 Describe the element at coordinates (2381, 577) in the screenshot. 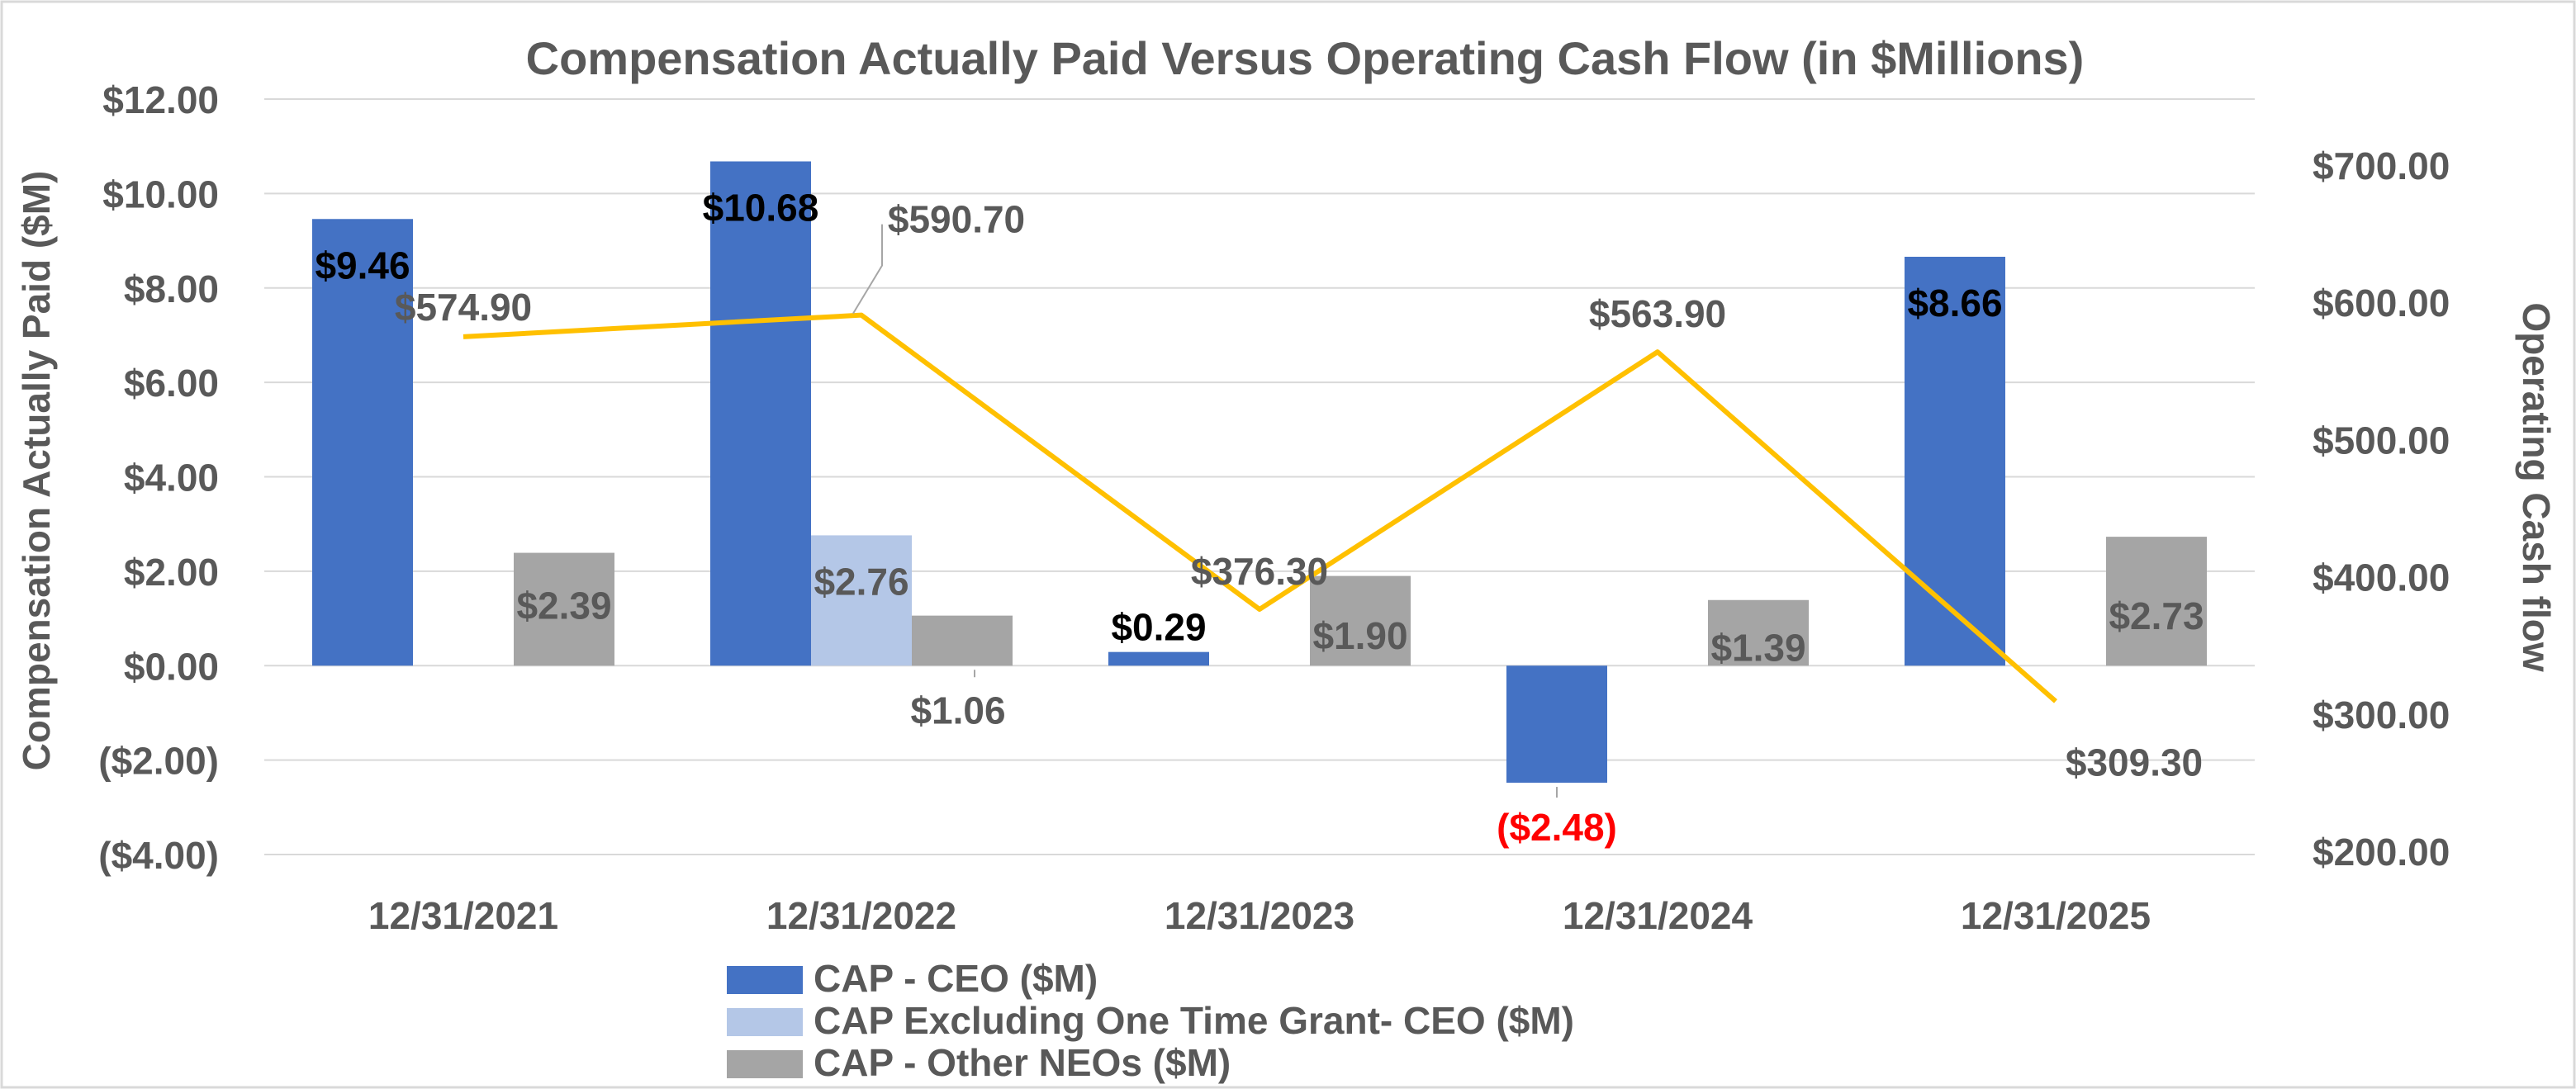

I see `y2-tick-label: $400.00` at that location.